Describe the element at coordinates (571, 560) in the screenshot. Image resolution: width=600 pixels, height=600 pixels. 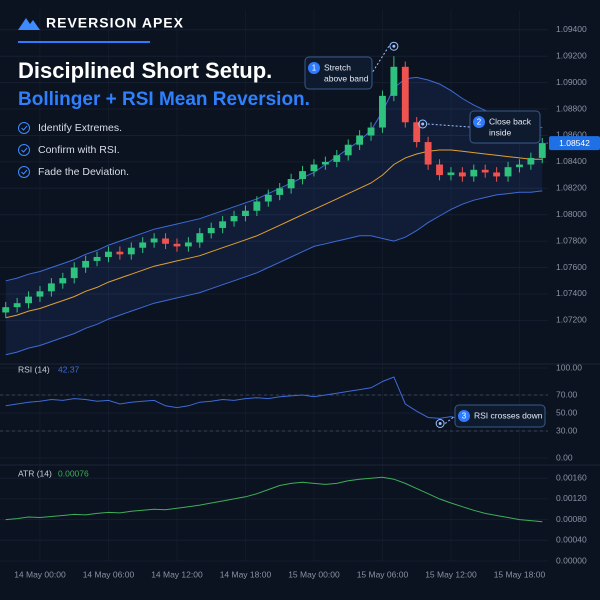
I see `y-tick-label: 0.00000` at that location.